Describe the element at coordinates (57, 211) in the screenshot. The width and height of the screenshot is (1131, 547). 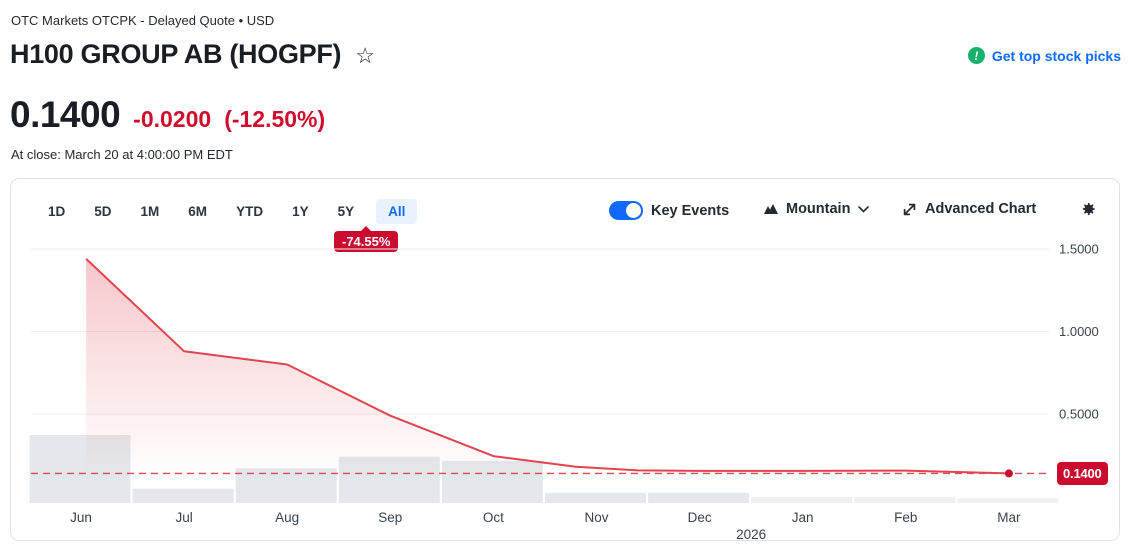
I see `range-tab-1d: 1D` at that location.